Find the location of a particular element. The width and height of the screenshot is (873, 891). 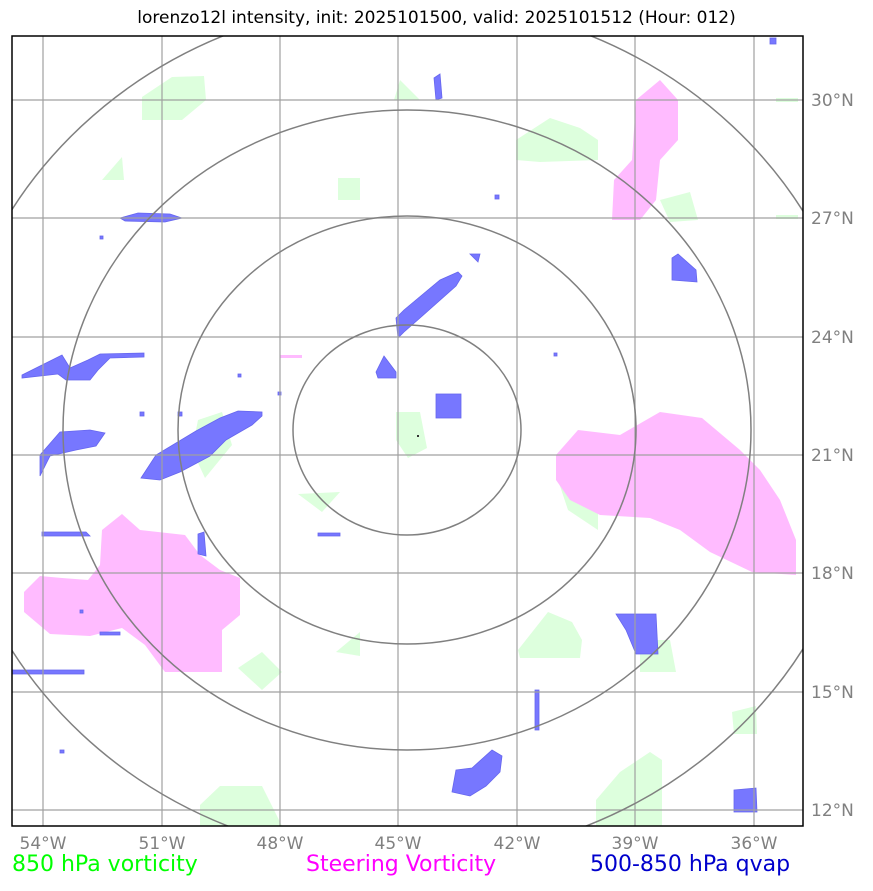

lat-tick-labels: 30°N 27°N 24°N 21°N 18°N 15°N 12°N is located at coordinates (832, 456).